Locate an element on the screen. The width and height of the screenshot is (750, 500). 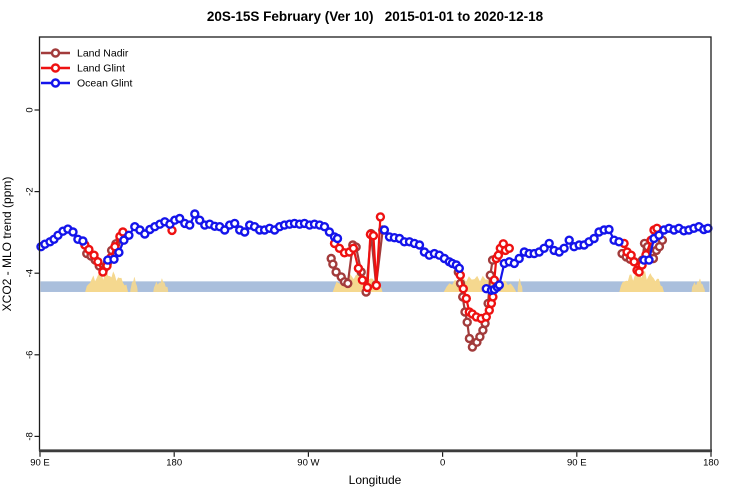
y-tick-label: 0 is located at coordinates (29, 109).